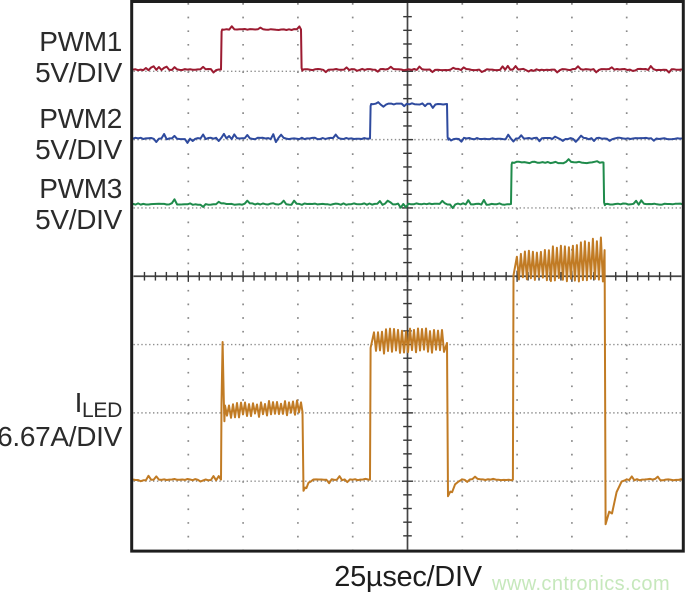 The width and height of the screenshot is (685, 600). Describe the element at coordinates (80, 41) in the screenshot. I see `channel-name-pwm1: PWM1` at that location.